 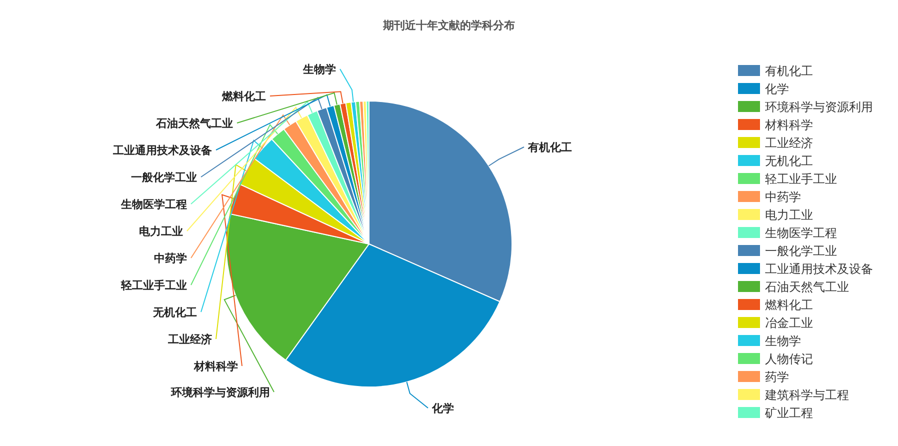 What do you see at coordinates (789, 305) in the screenshot?
I see `legend-label: 燃料化工` at bounding box center [789, 305].